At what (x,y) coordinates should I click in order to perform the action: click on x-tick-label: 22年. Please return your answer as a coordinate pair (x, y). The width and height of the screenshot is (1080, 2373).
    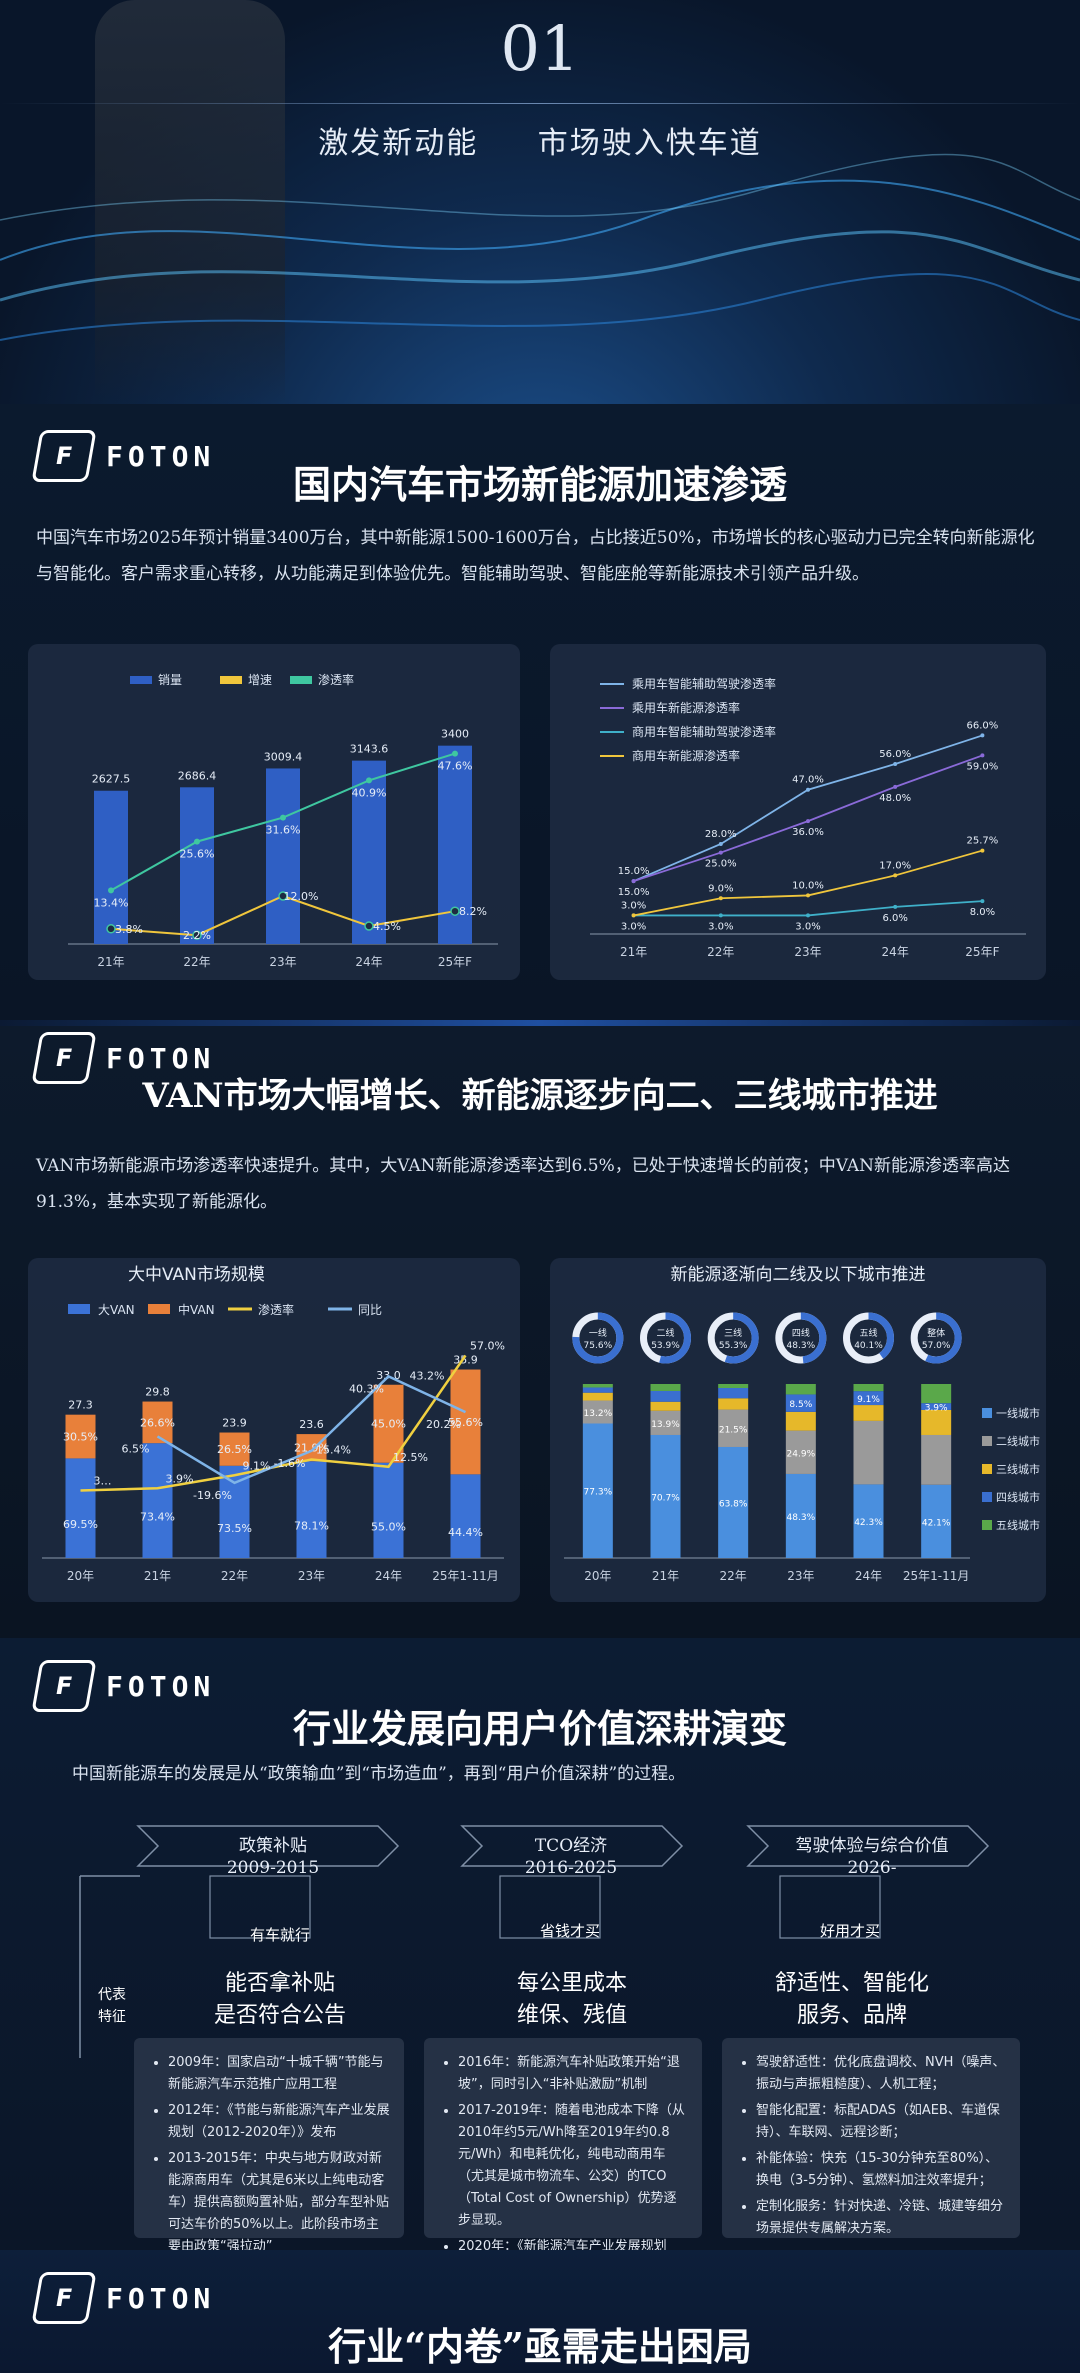
    Looking at the image, I should click on (196, 962).